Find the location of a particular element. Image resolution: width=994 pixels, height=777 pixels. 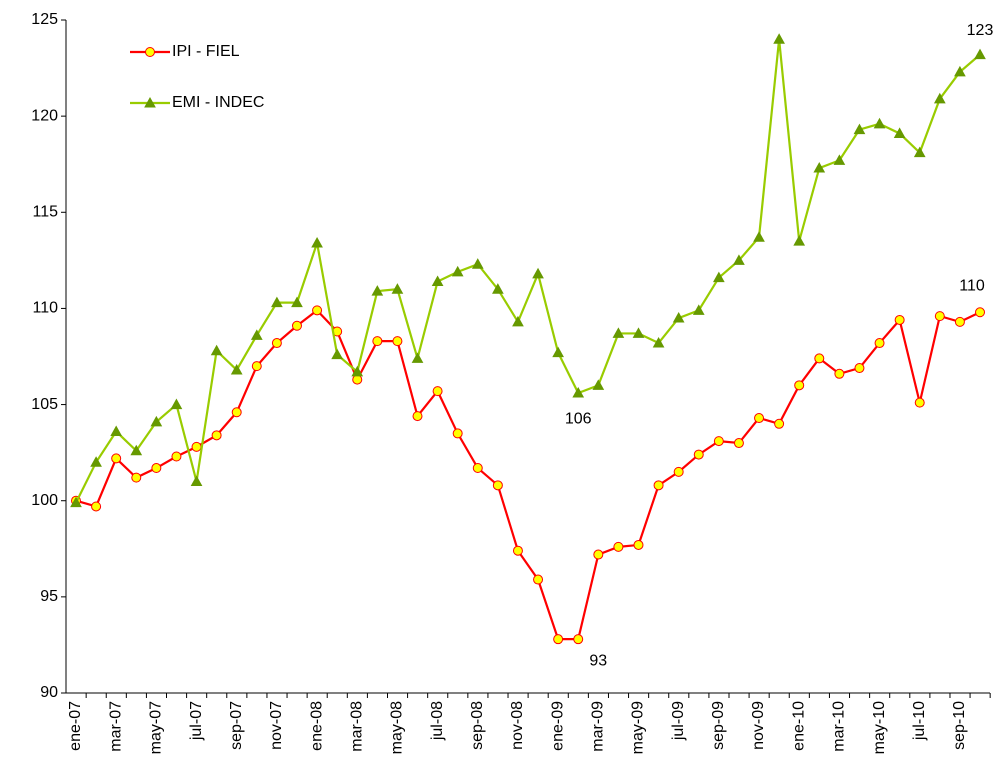

y-tick-label: 115 is located at coordinates (45, 212).